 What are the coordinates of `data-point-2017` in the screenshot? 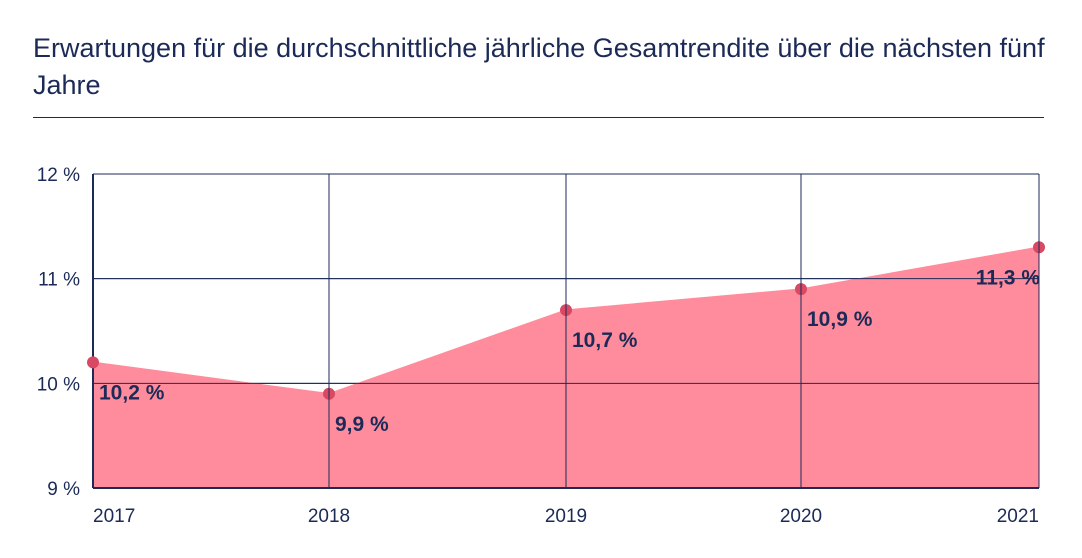 It's located at (93, 362).